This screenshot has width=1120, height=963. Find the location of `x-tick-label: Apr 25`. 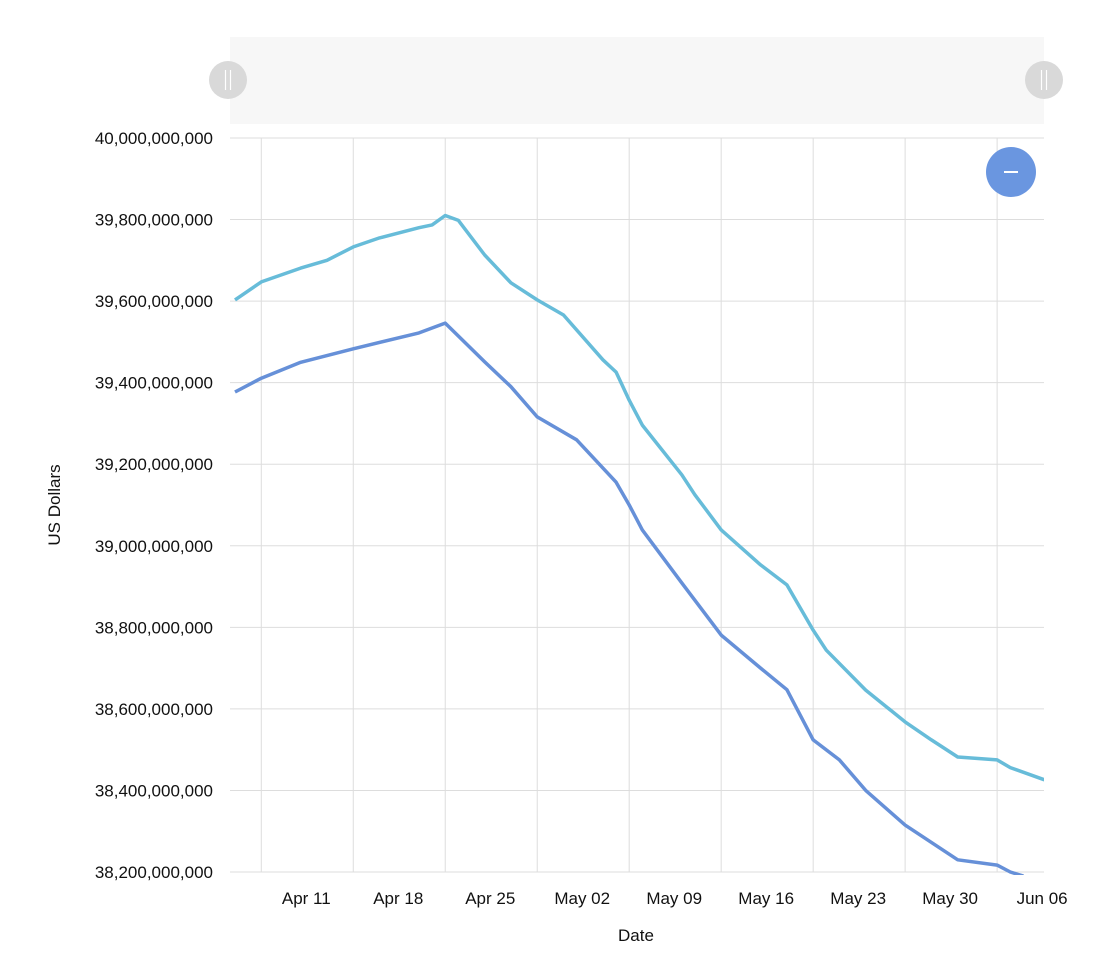

x-tick-label: Apr 25 is located at coordinates (490, 898).